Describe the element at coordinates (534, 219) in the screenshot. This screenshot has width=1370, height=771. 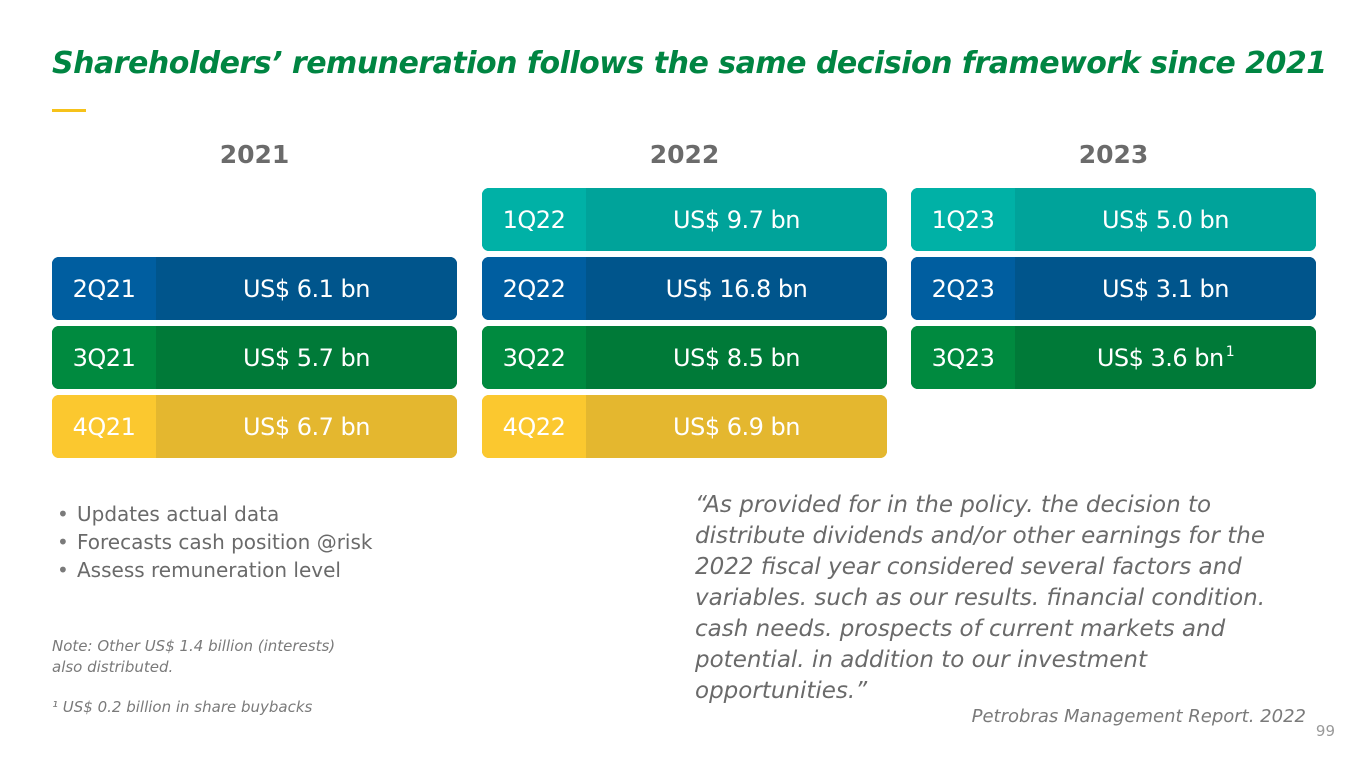
I see `quarter-label: 1Q22` at that location.